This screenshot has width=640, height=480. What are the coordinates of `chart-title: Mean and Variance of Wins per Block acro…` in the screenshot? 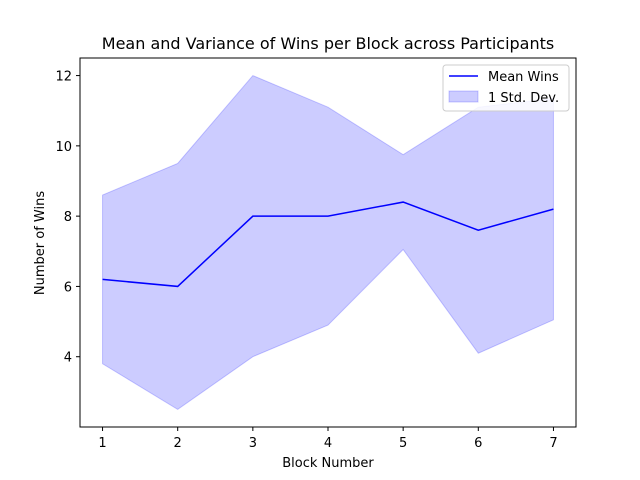 It's located at (328, 43).